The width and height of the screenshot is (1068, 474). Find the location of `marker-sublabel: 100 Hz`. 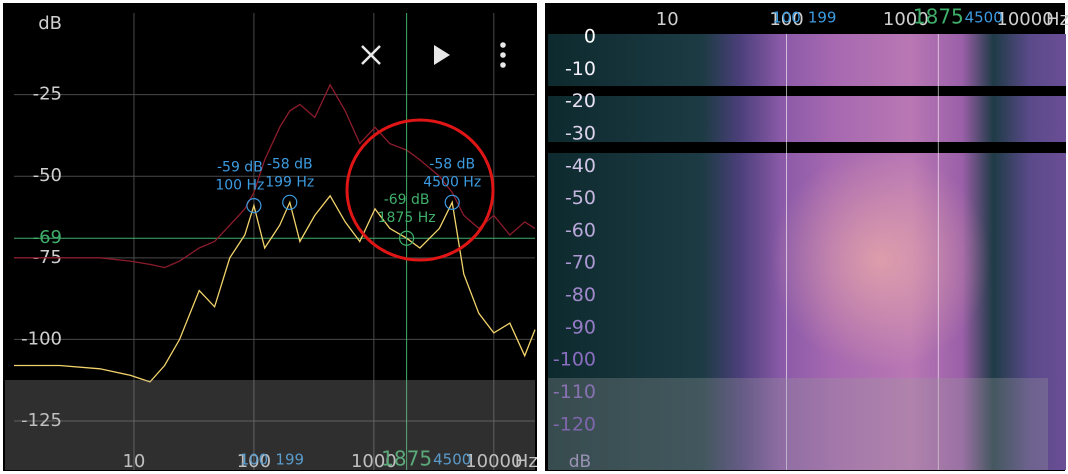

marker-sublabel: 100 Hz is located at coordinates (239, 186).